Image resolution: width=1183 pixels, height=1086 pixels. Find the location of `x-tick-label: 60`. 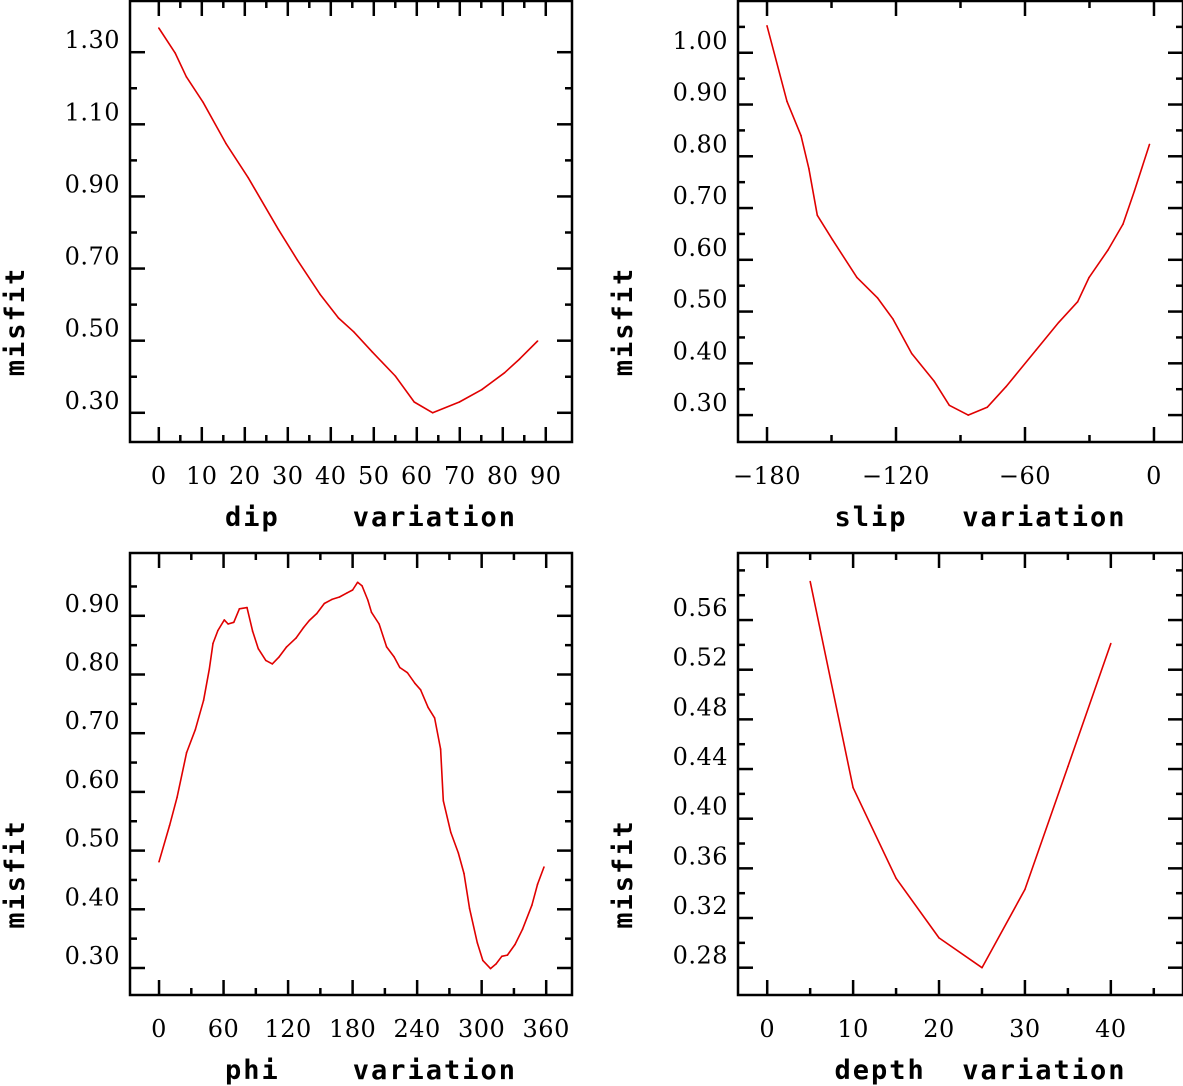

x-tick-label: 60 is located at coordinates (224, 1029).